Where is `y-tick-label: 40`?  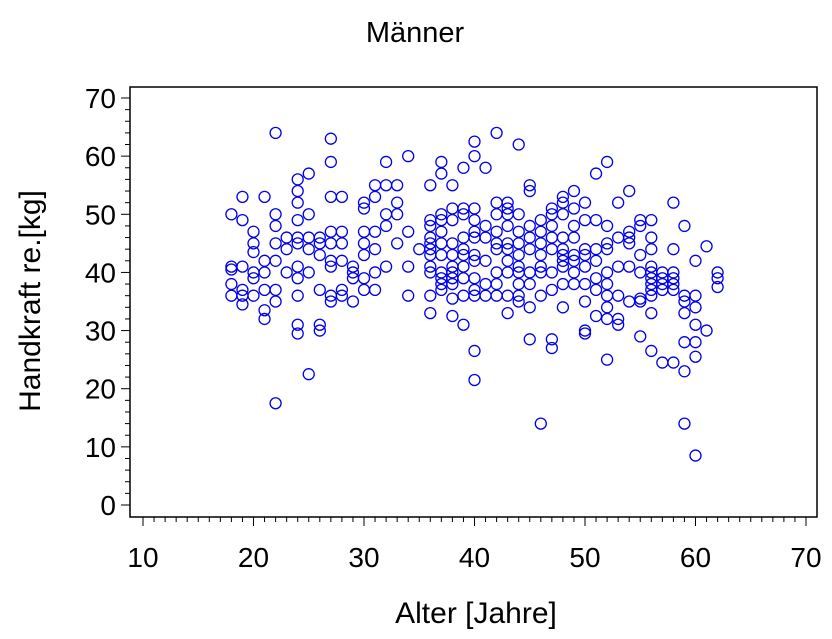 y-tick-label: 40 is located at coordinates (100, 272).